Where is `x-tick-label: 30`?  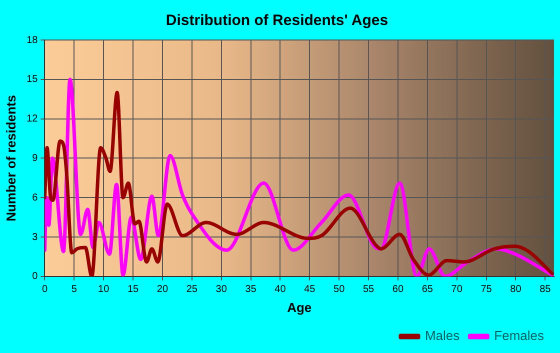
x-tick-label: 30 is located at coordinates (222, 290).